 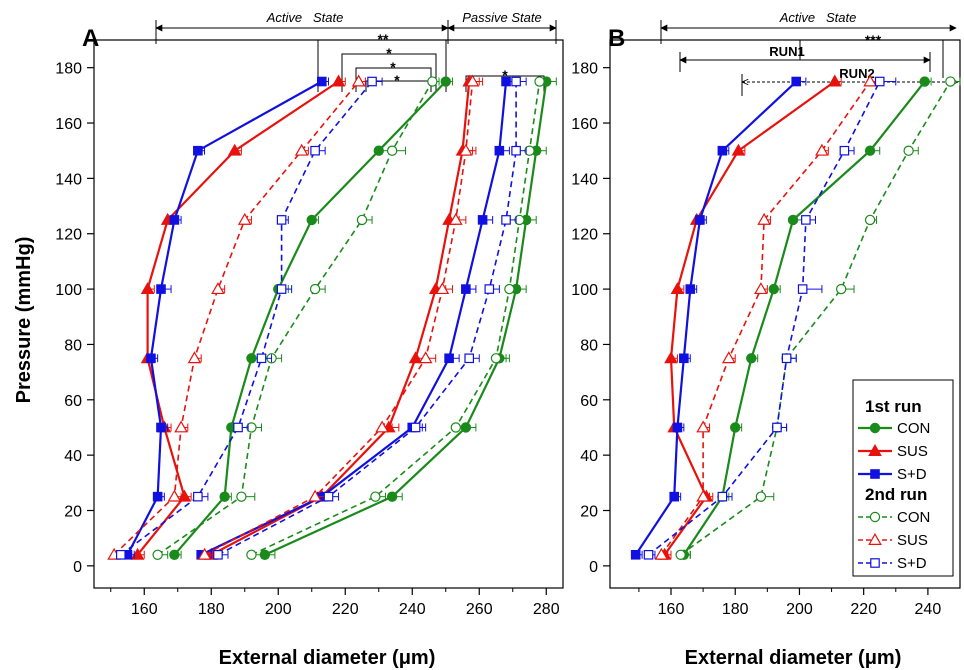 I want to click on b-x-tick-label: 200, so click(x=799, y=609).